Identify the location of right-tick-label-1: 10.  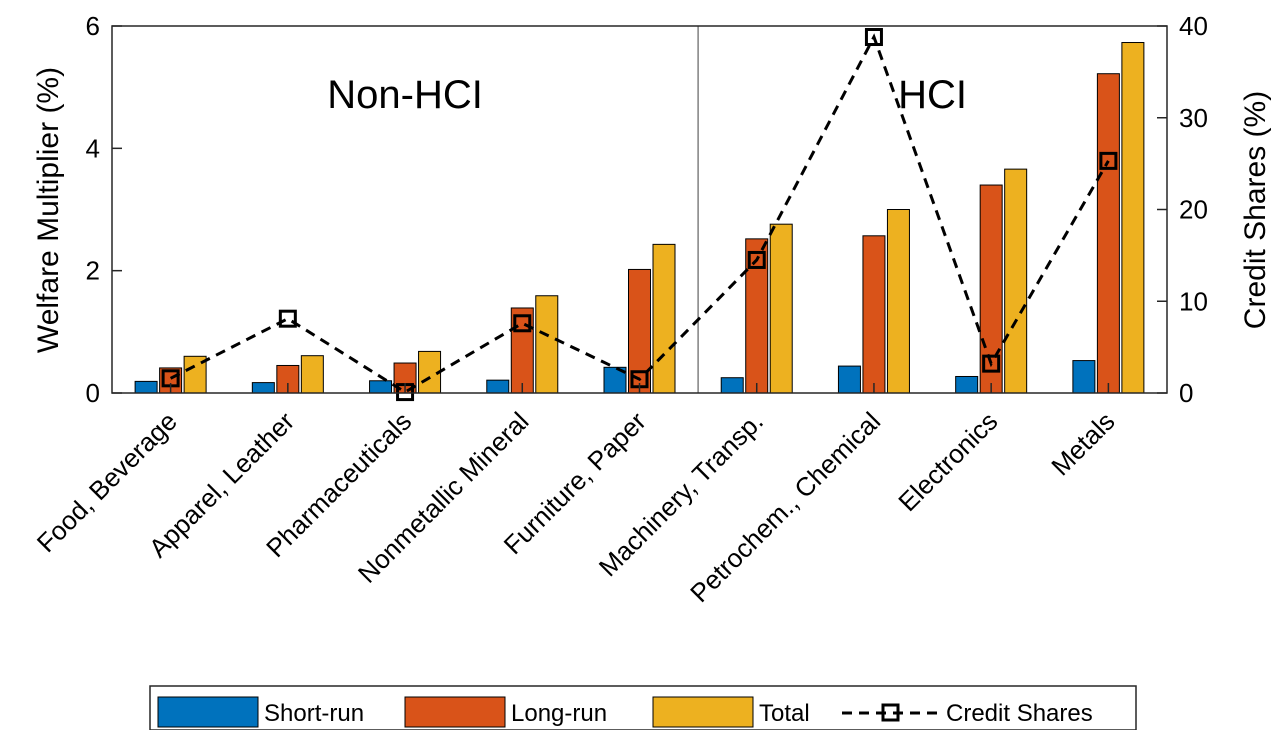
(1193, 301).